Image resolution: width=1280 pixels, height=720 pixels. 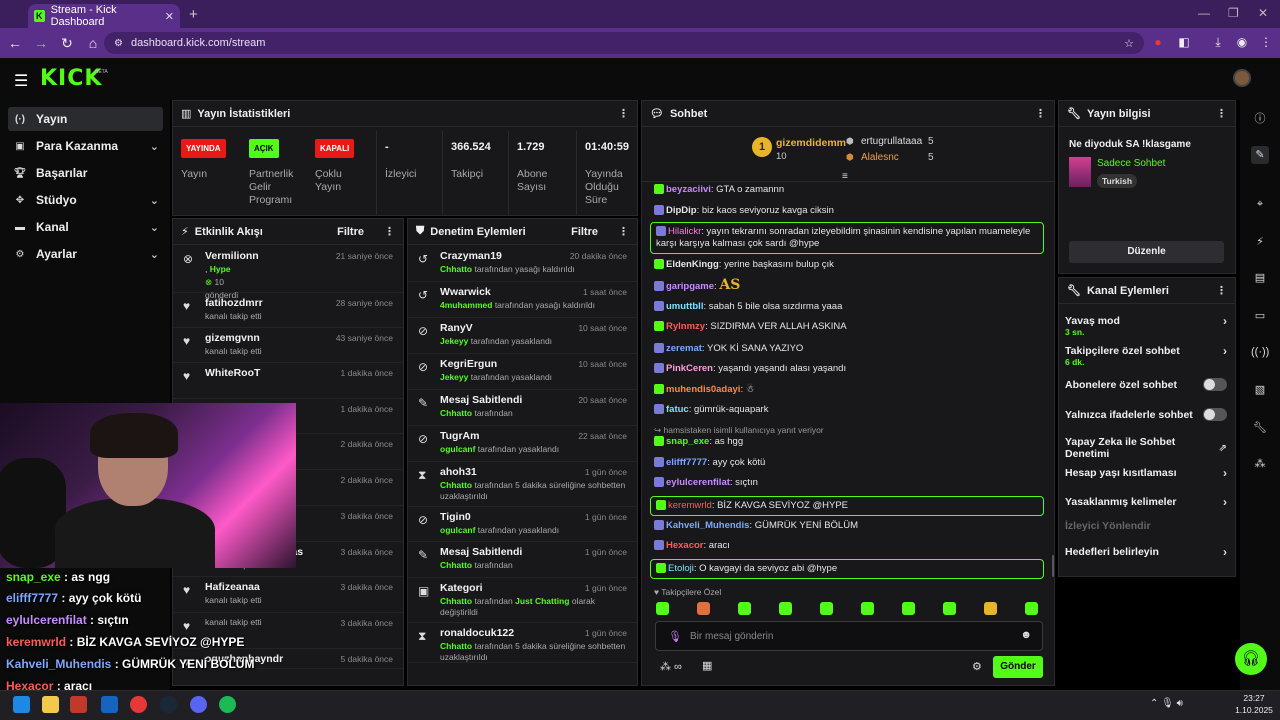 I want to click on points-icon: ⁂ ∞, so click(x=671, y=667).